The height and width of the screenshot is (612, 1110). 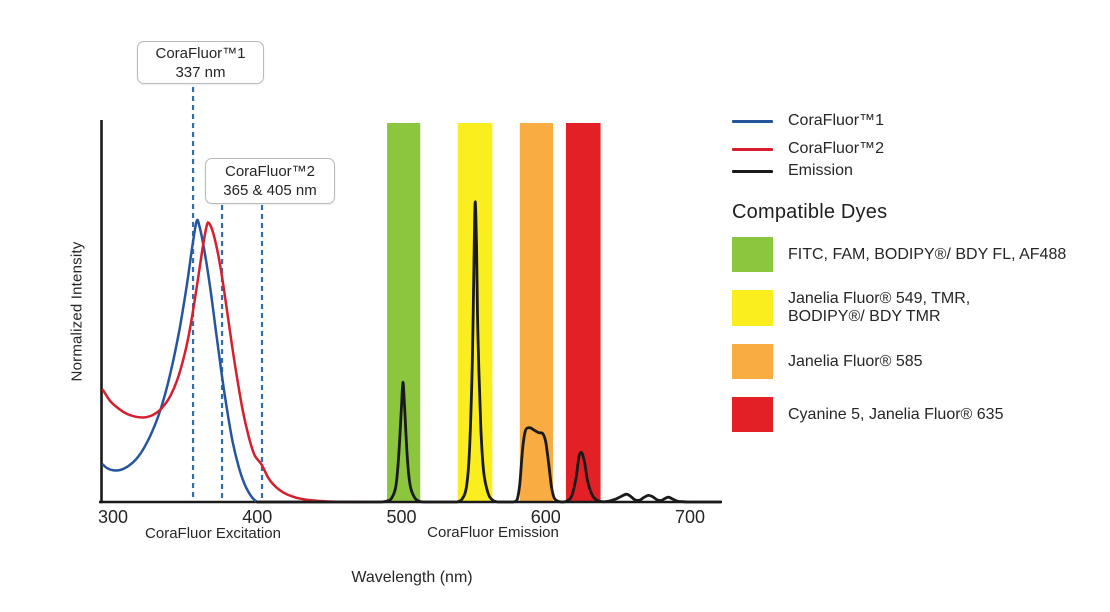 I want to click on legend-item-label: CoraFluor™1, so click(x=836, y=120).